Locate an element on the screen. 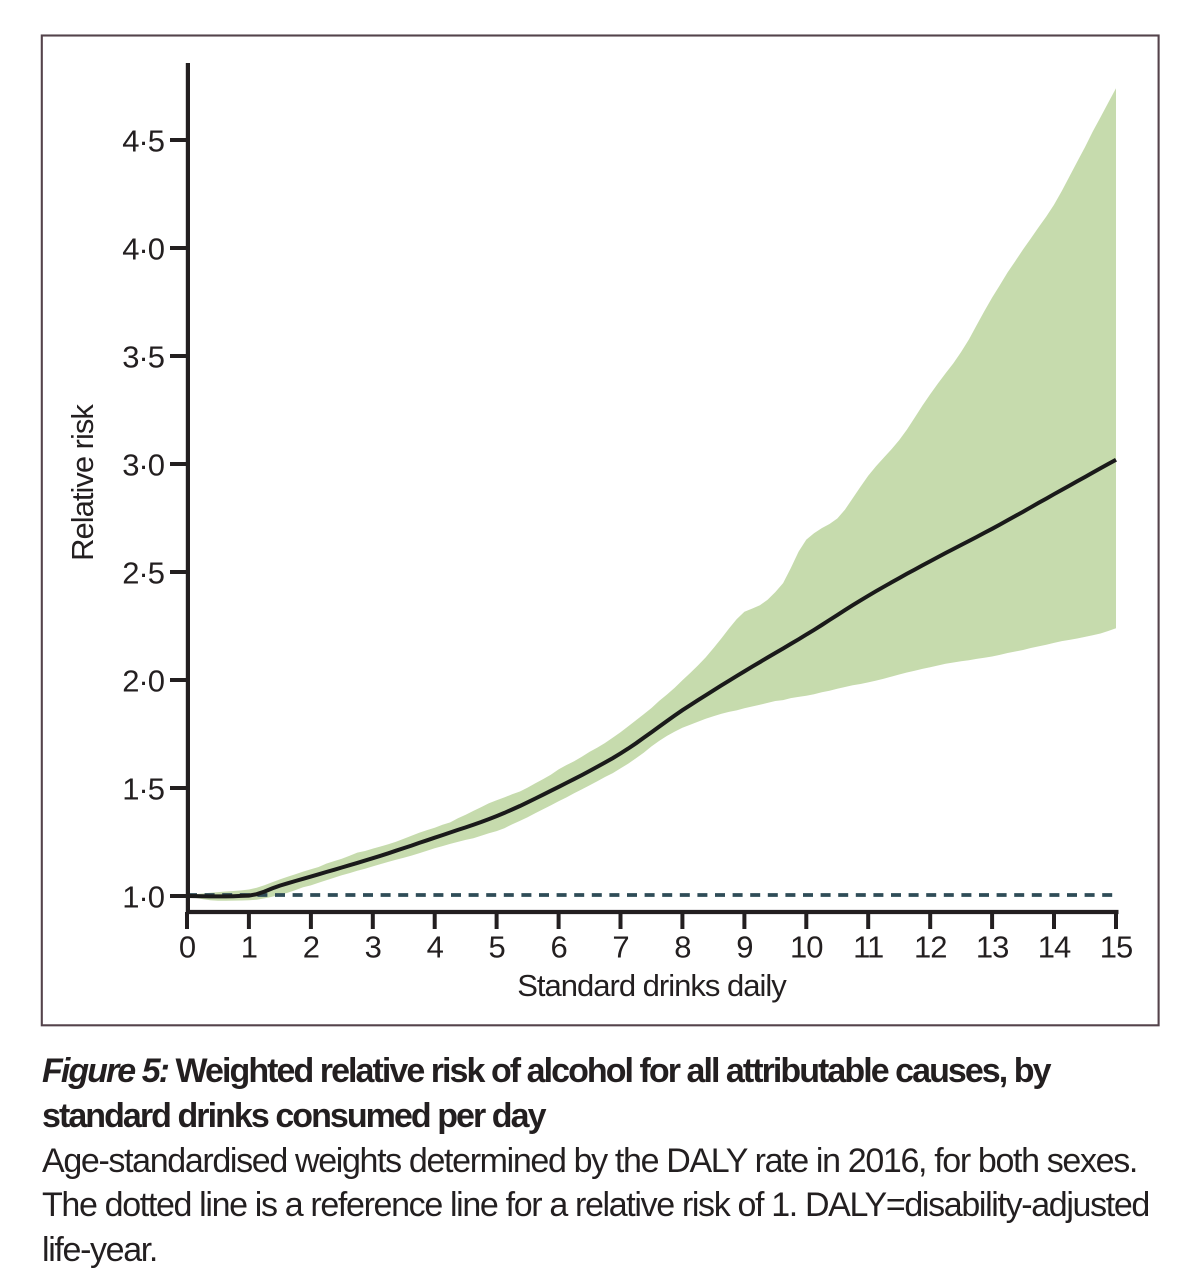 The height and width of the screenshot is (1288, 1200). svg-text: 2 is located at coordinates (311, 947).